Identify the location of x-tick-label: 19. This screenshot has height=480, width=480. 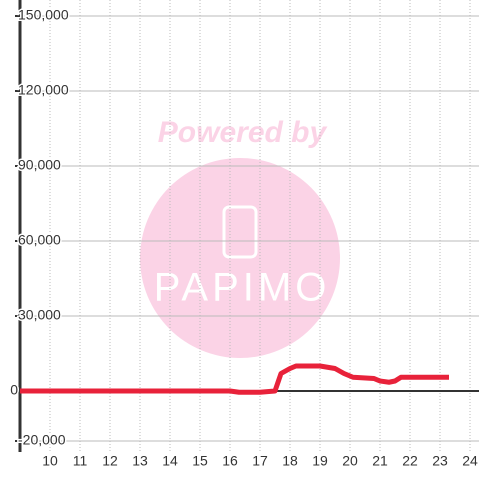
(320, 461).